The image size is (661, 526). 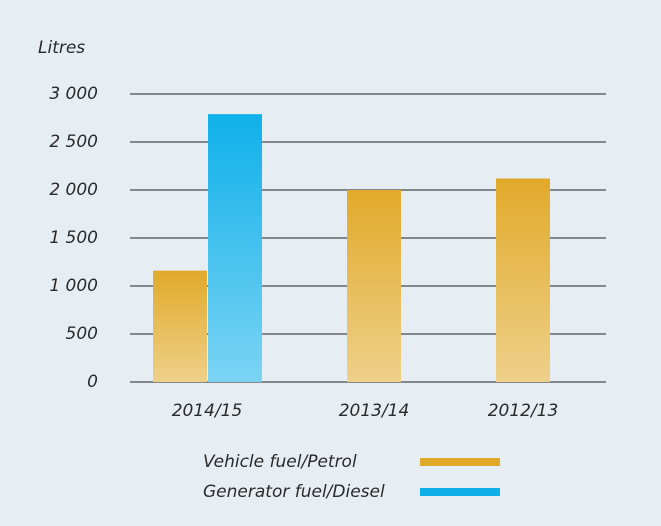 I want to click on legend-label: Generator fuel/Diesel, so click(x=294, y=492).